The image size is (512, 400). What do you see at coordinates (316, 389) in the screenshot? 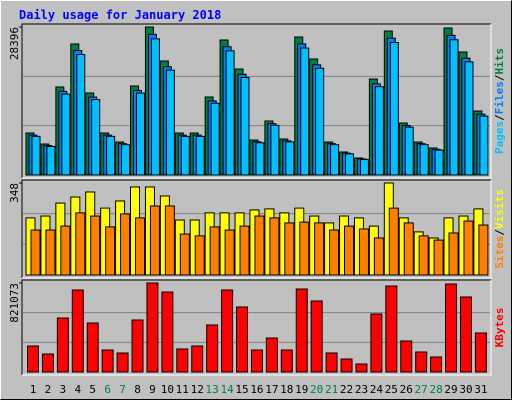
I see `x-tick-label: 20` at bounding box center [316, 389].